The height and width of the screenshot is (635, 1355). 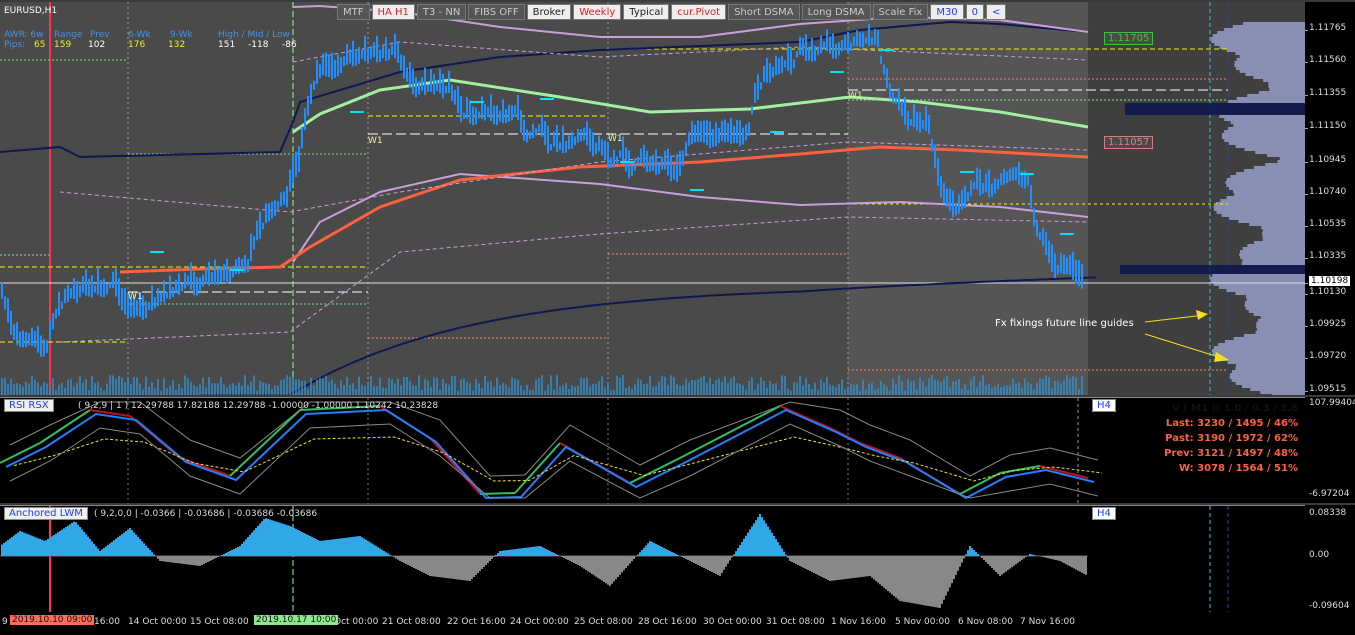 What do you see at coordinates (1330, 281) in the screenshot?
I see `current-price-label: 1.10198` at bounding box center [1330, 281].